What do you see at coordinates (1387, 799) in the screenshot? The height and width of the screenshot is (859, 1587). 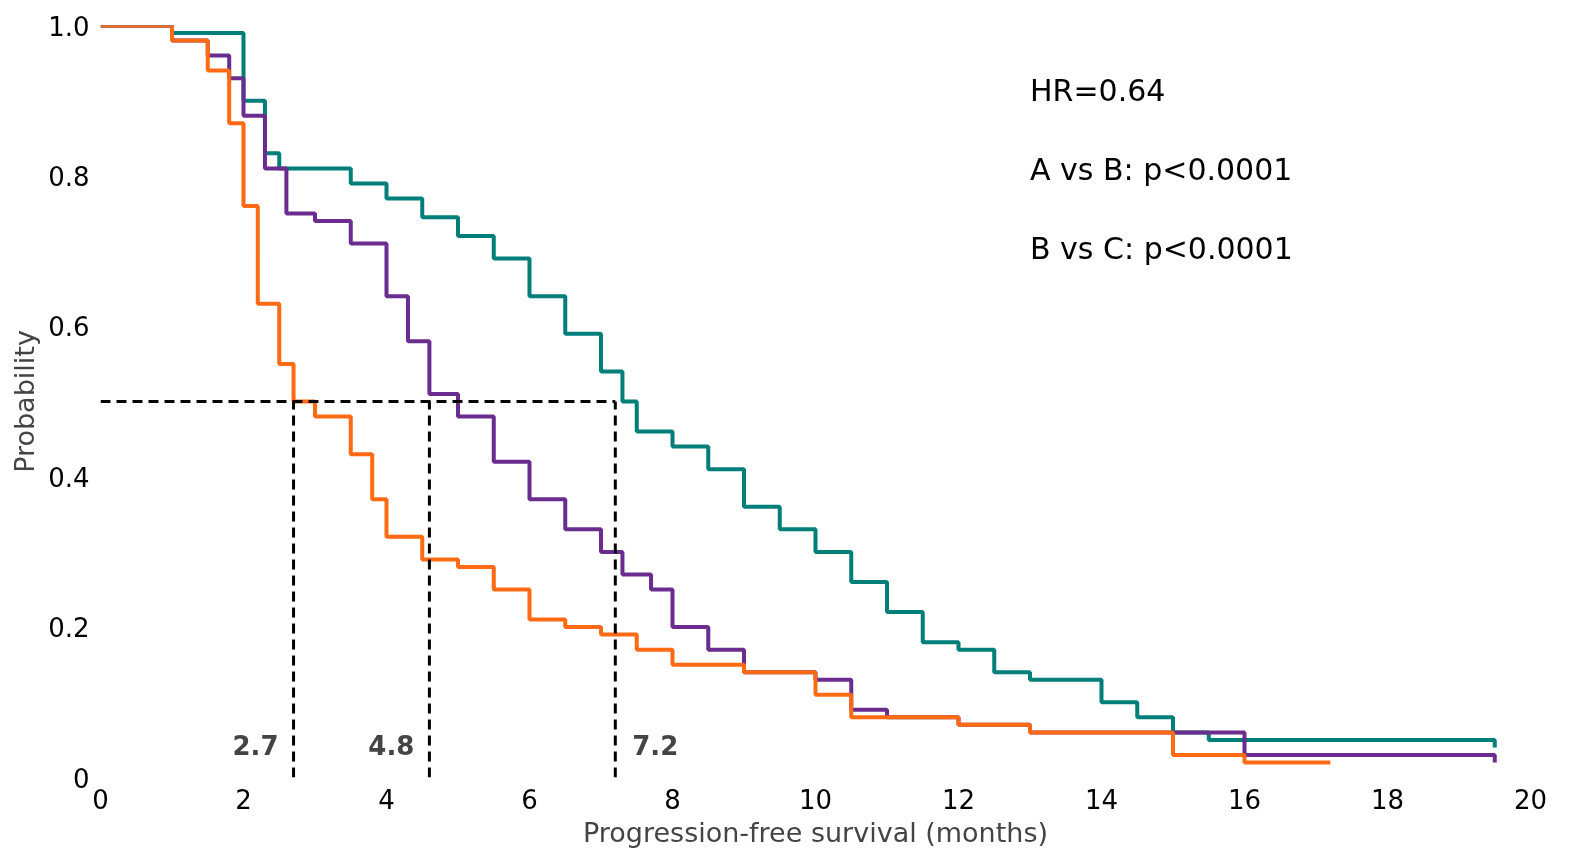 I see `x-tick-label: 18` at bounding box center [1387, 799].